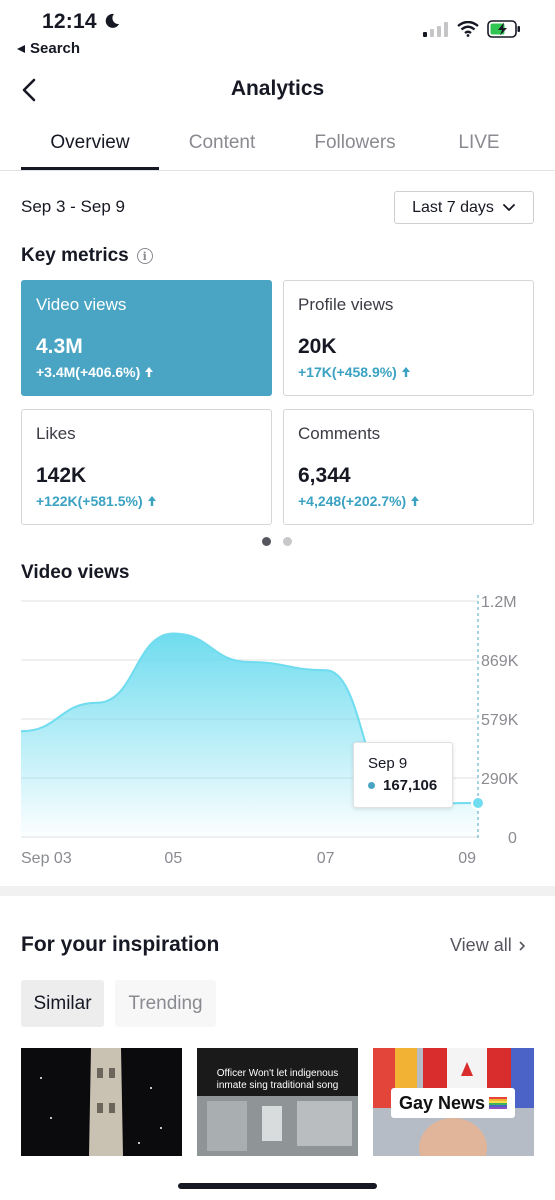 Image resolution: width=555 pixels, height=1200 pixels. Describe the element at coordinates (277, 891) in the screenshot. I see `section-divider` at that location.